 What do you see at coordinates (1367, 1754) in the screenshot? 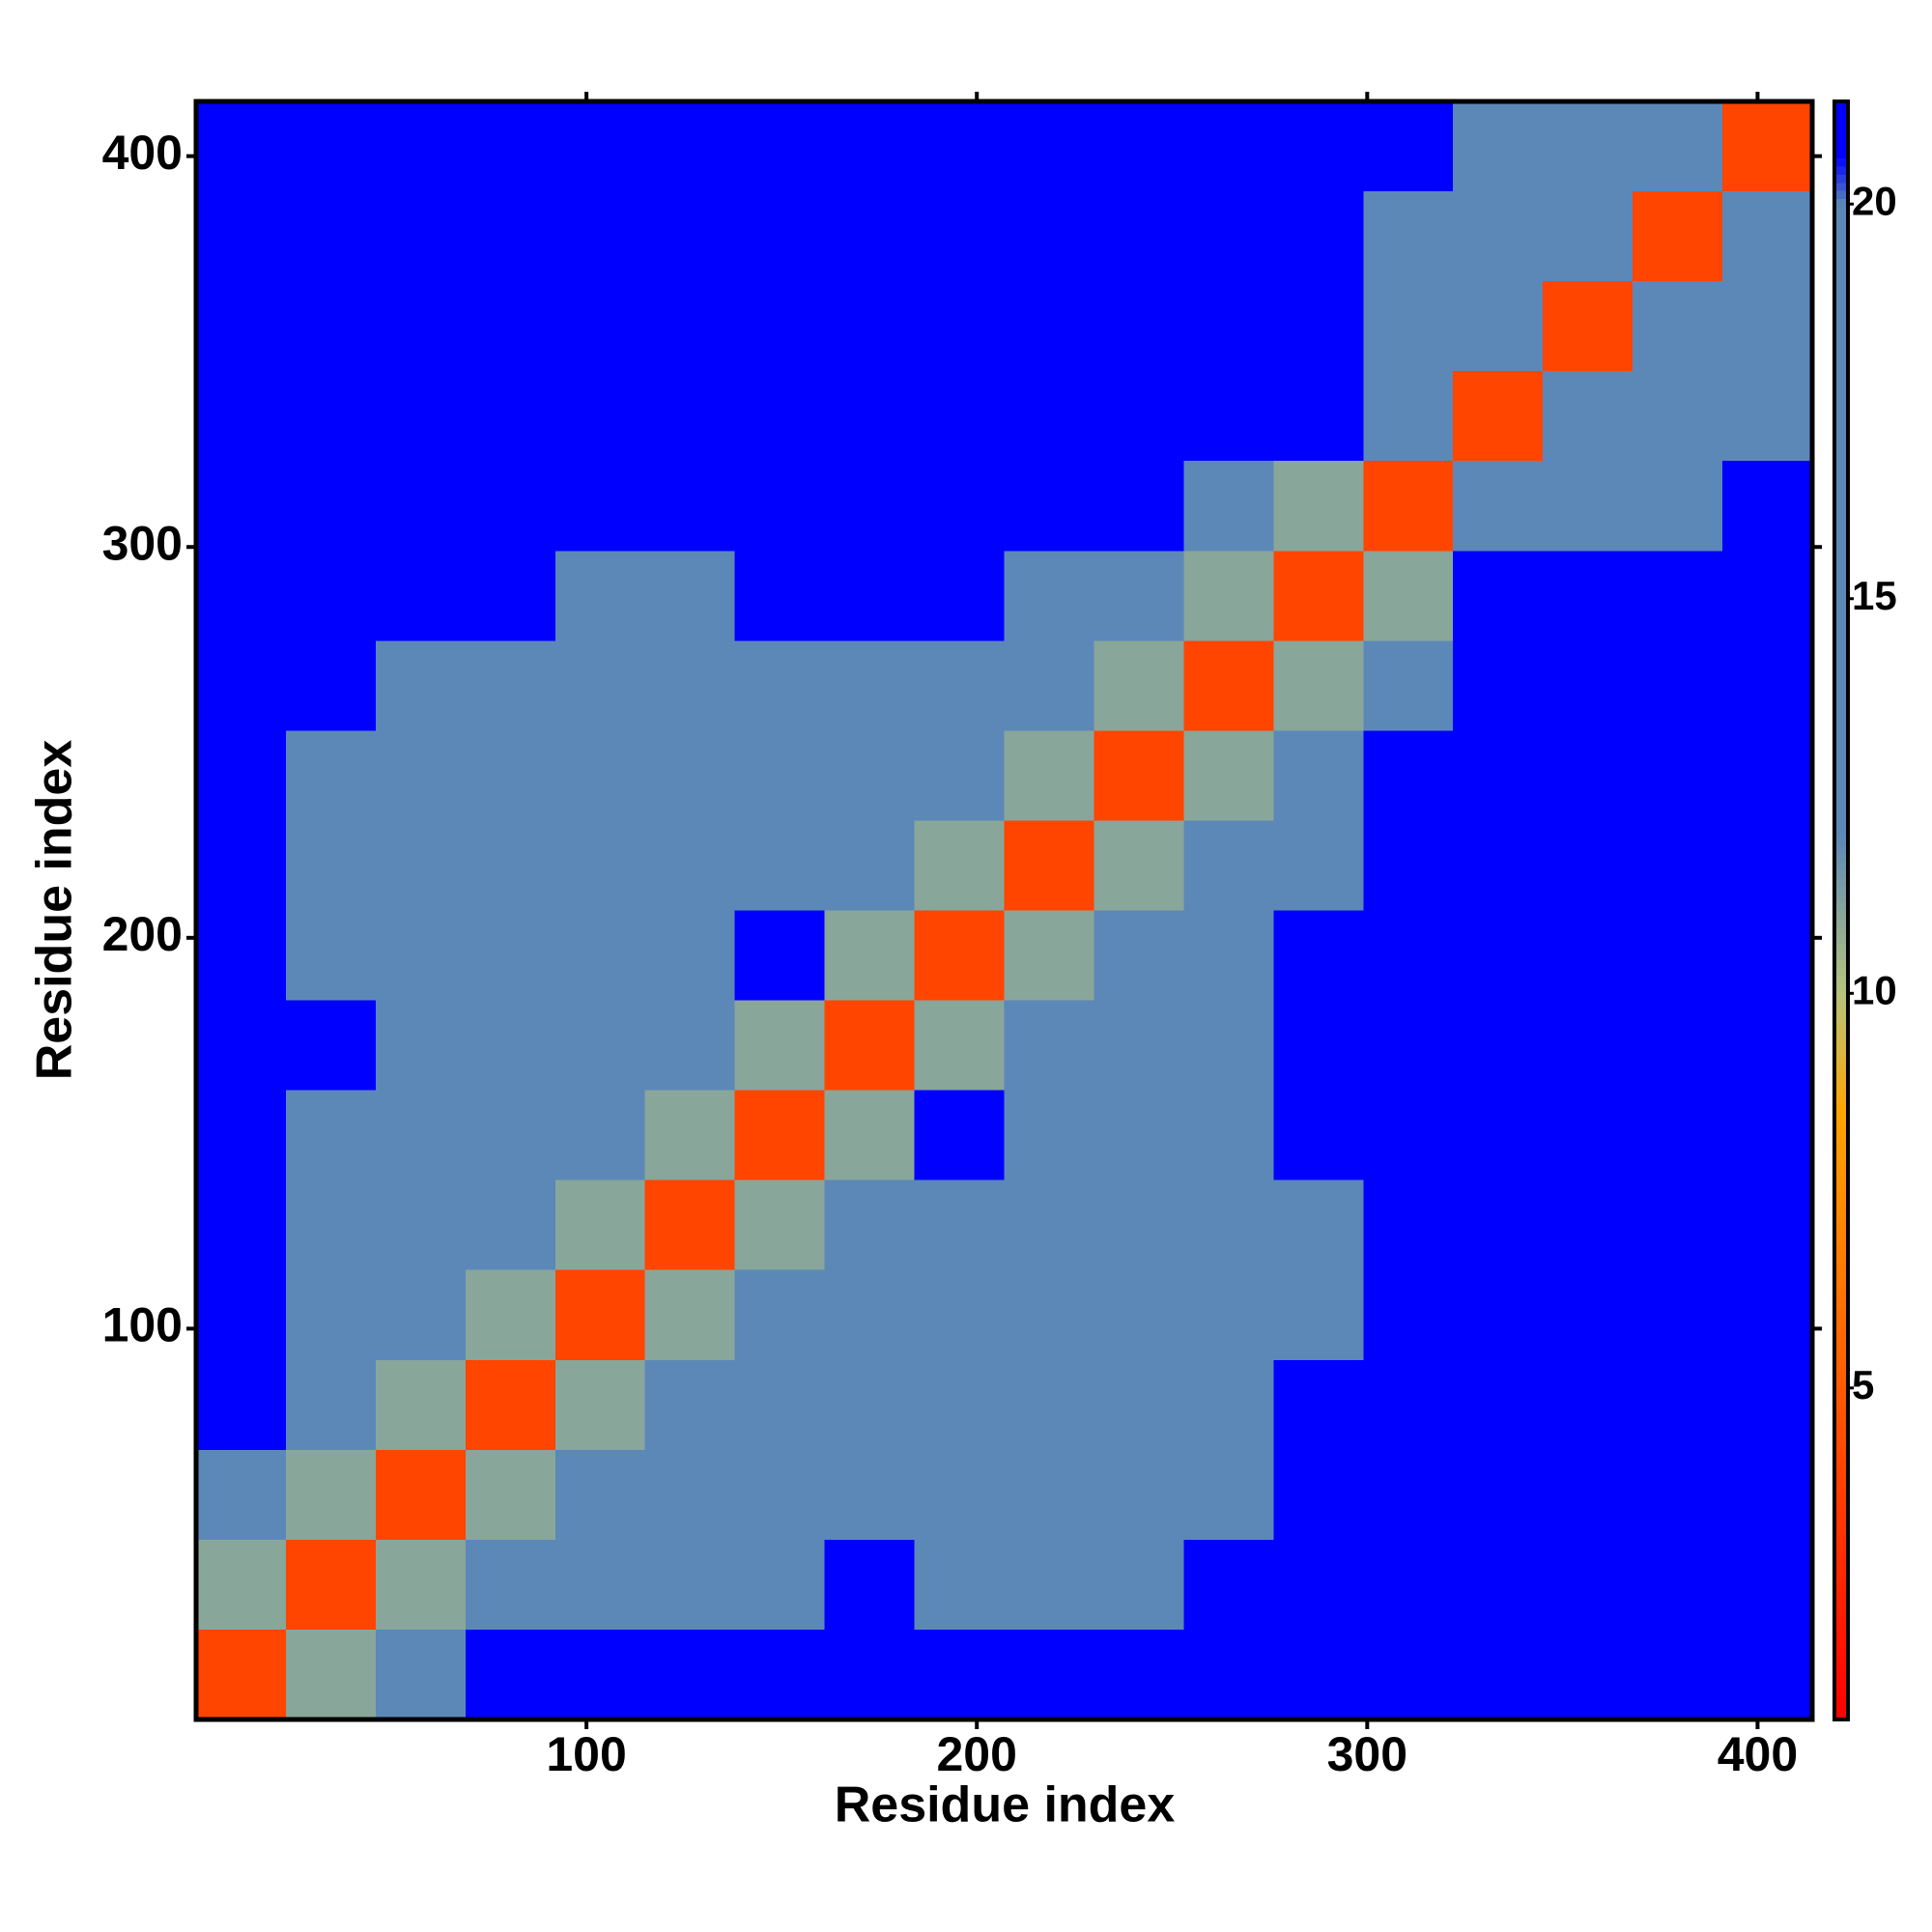
I see `x-tick-label: 300` at bounding box center [1367, 1754].